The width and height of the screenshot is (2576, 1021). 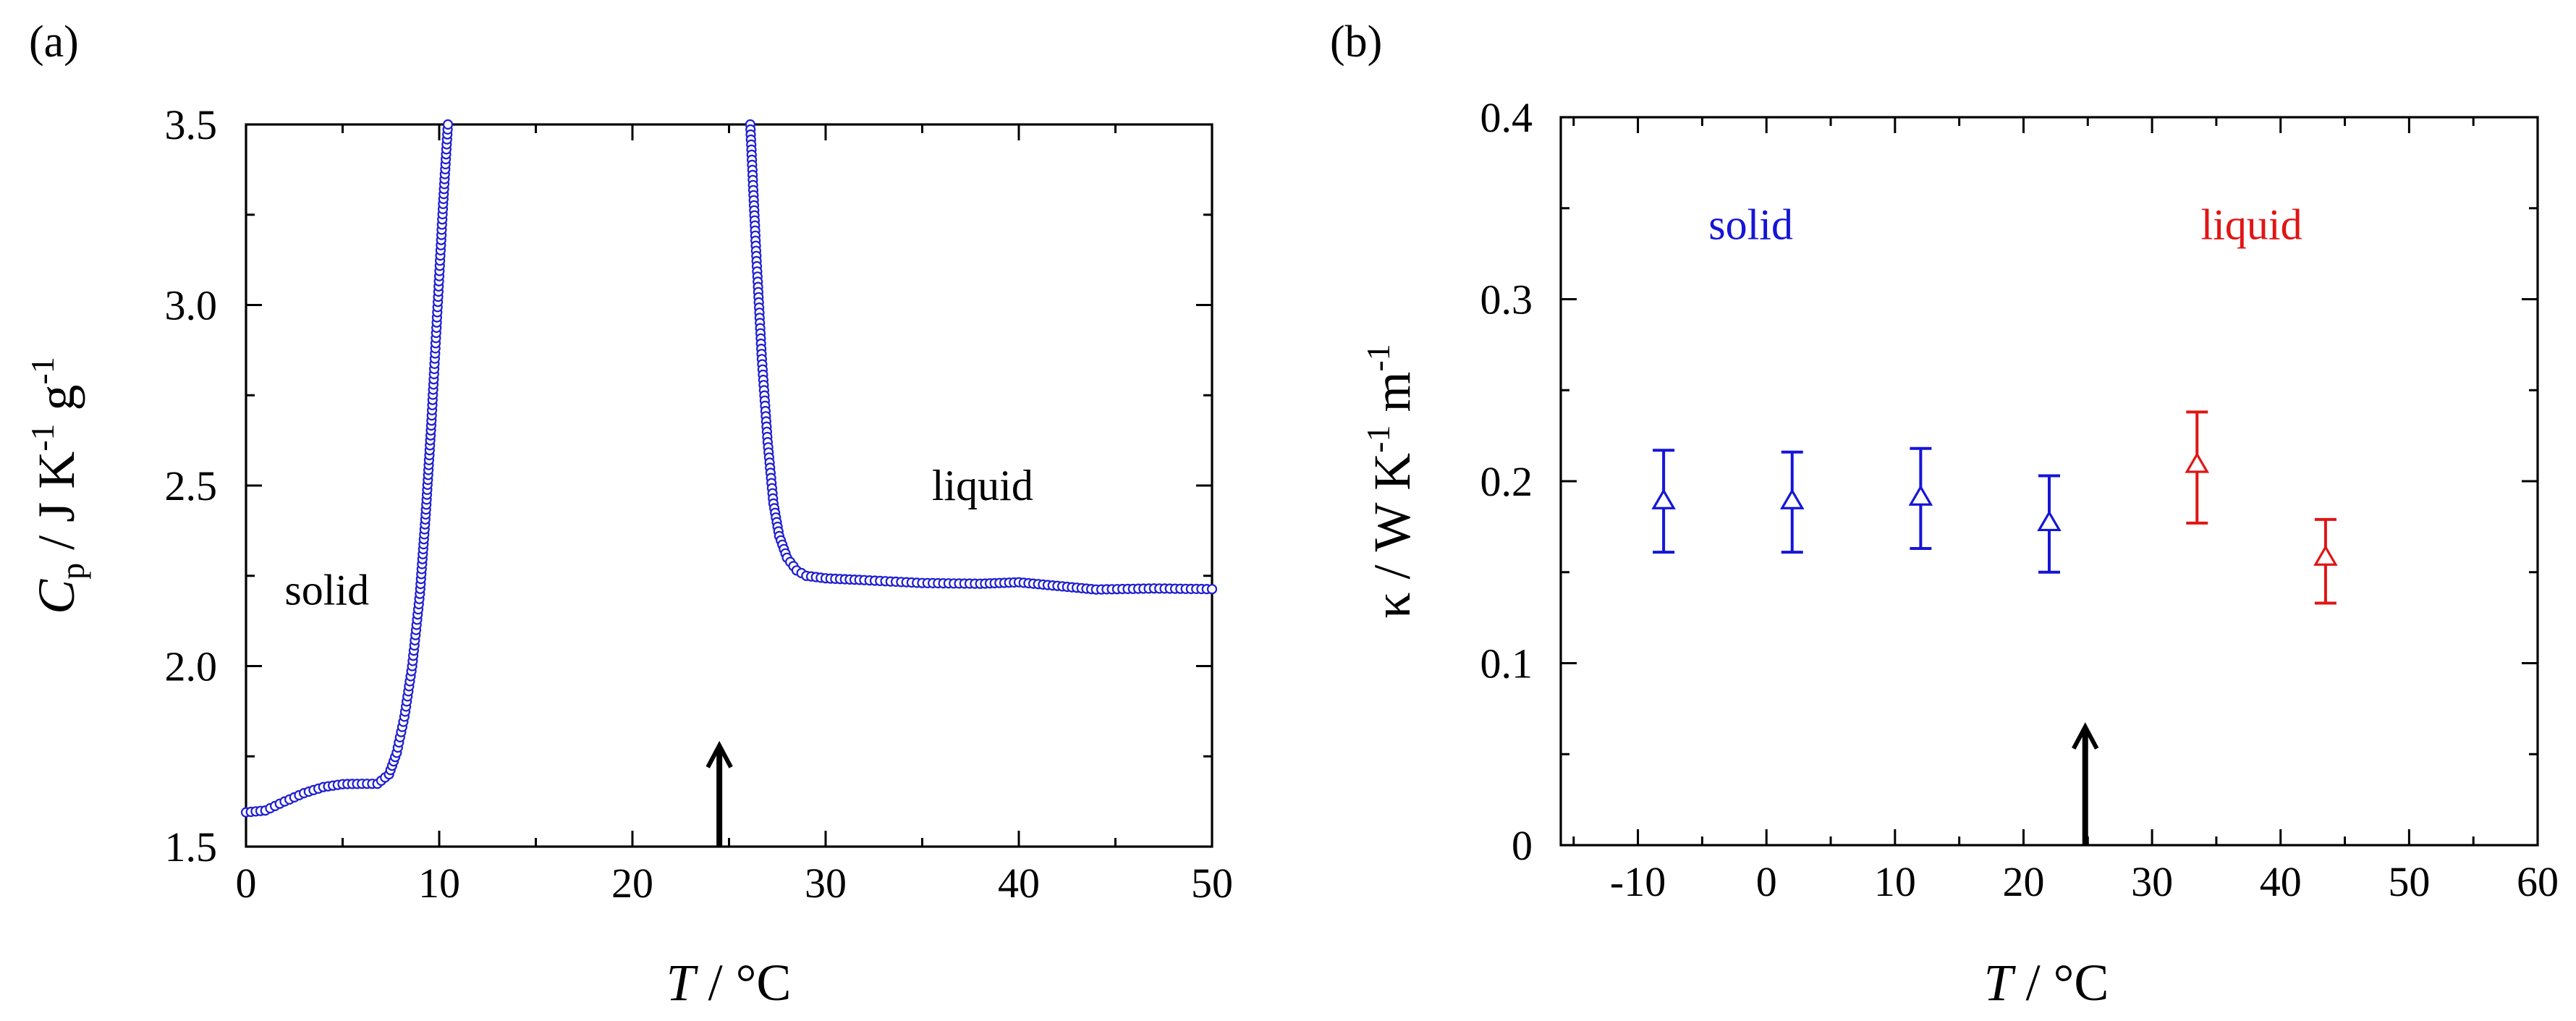 What do you see at coordinates (191, 485) in the screenshot?
I see `y-tick-label: 2.5` at bounding box center [191, 485].